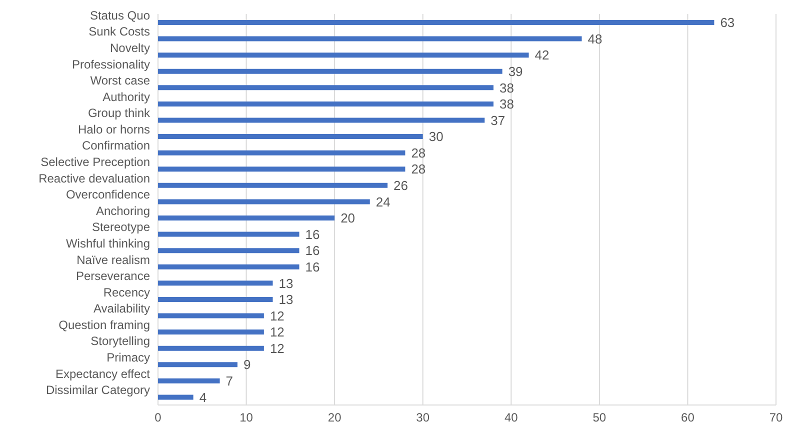 This screenshot has width=792, height=437. I want to click on x-tick-label: 10, so click(247, 417).